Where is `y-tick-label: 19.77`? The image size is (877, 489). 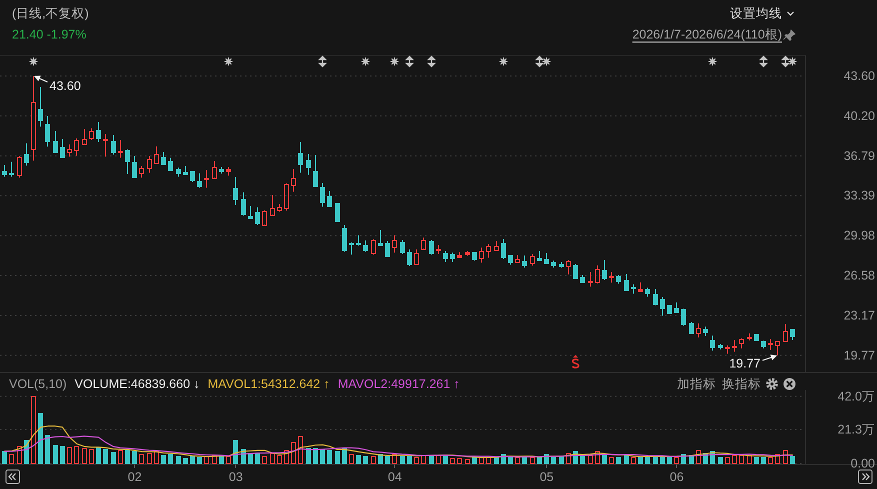 y-tick-label: 19.77 is located at coordinates (860, 355).